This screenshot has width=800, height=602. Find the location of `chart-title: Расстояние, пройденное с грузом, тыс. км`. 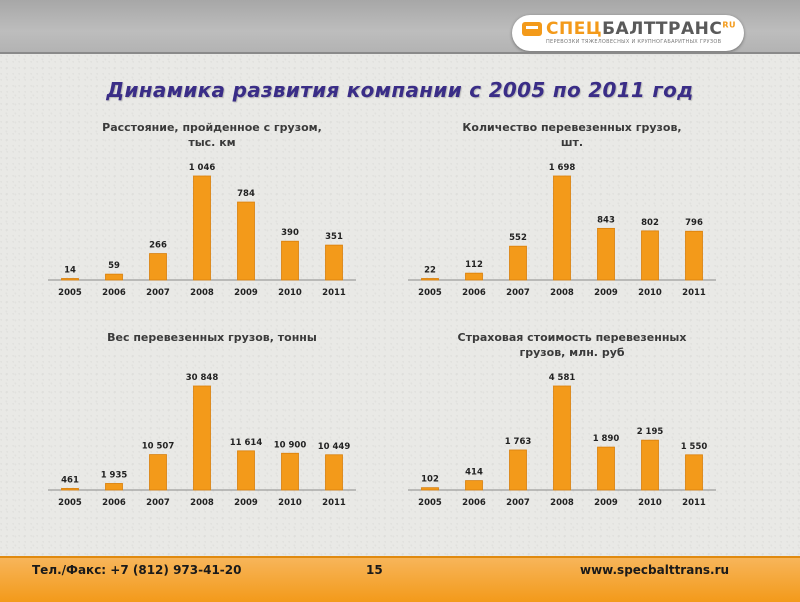

chart-title: Расстояние, пройденное с грузом, тыс. км is located at coordinates (212, 135).